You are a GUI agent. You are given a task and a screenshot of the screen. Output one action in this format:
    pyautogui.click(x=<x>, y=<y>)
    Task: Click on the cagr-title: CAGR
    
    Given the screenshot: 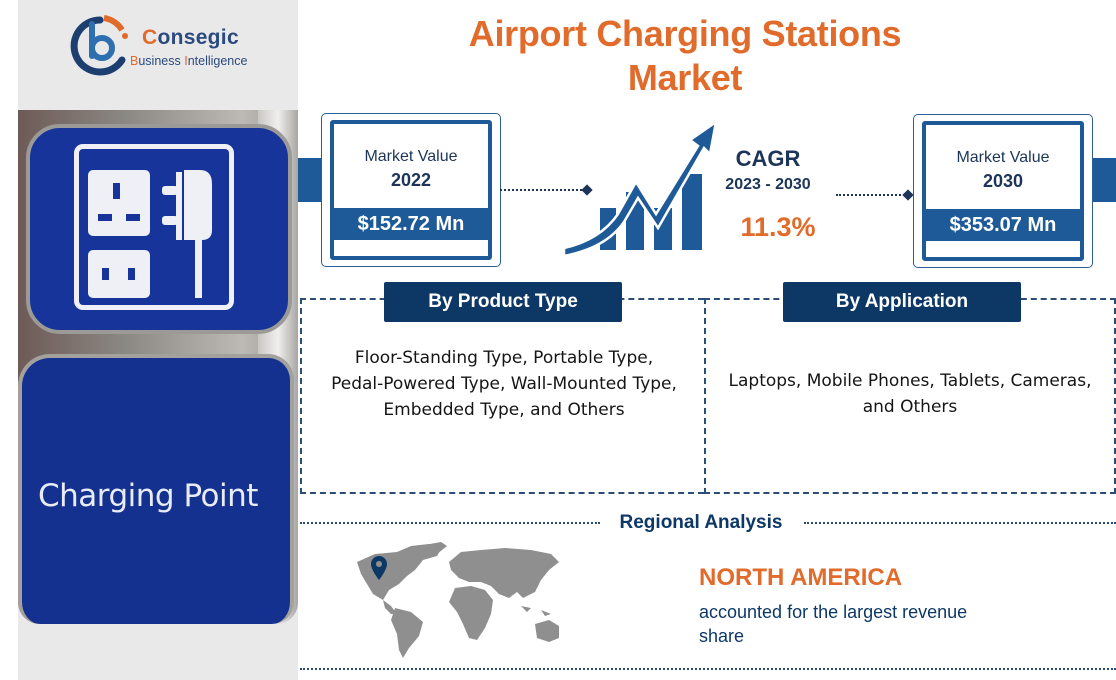 What is the action you would take?
    pyautogui.click(x=768, y=158)
    